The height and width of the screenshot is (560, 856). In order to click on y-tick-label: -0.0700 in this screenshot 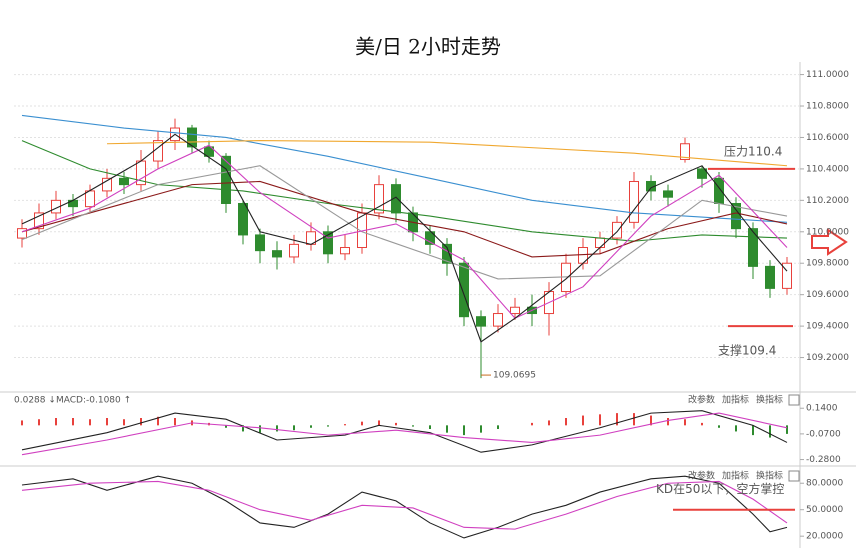, I will do `click(823, 434)`.